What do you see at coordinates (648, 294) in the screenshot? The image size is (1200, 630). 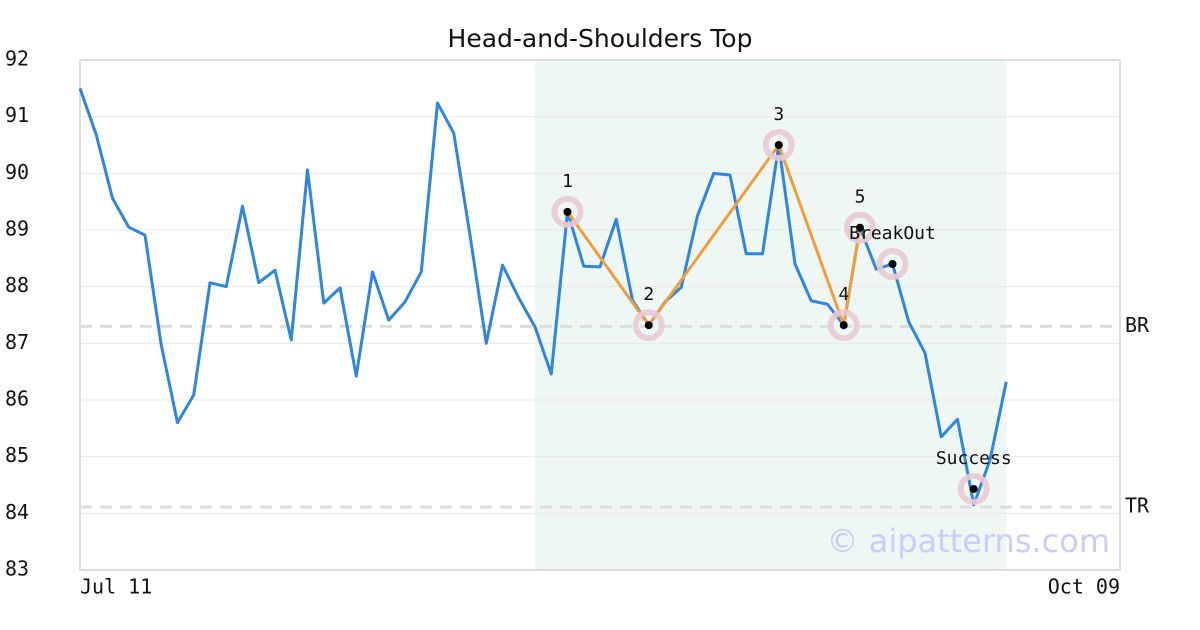 I see `point-label: 2` at bounding box center [648, 294].